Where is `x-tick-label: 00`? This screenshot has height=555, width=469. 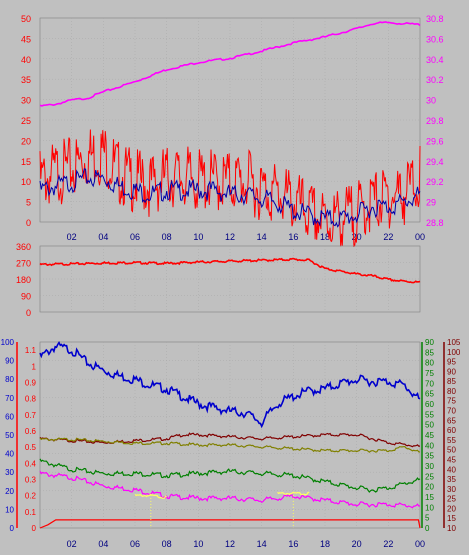
x-tick-label: 00 is located at coordinates (420, 237).